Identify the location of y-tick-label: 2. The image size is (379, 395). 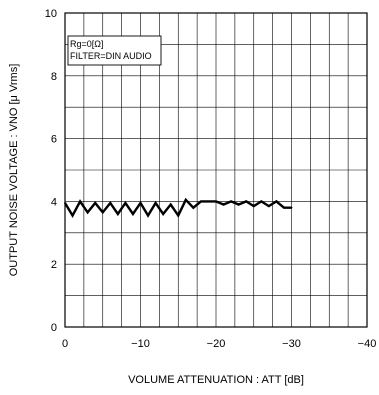
(54, 265).